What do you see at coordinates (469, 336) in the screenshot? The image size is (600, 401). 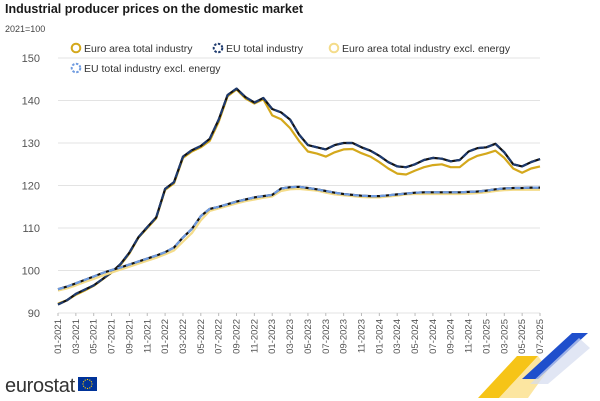 I see `x-tick-label: 11-2024` at bounding box center [469, 336].